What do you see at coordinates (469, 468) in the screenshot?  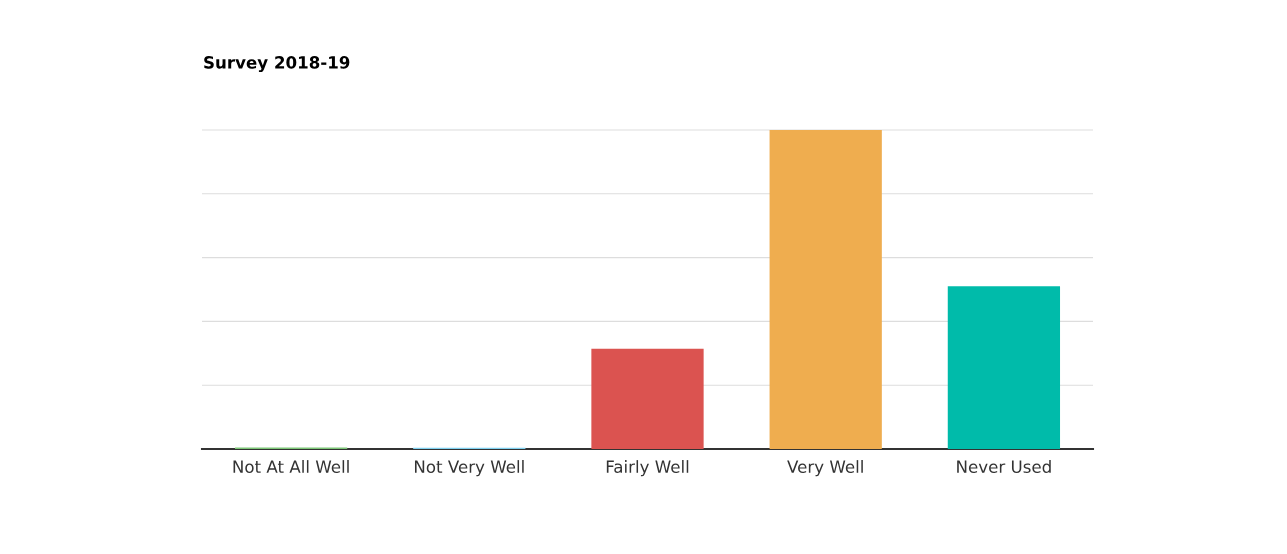 I see `x-tick-label: Not Very Well` at bounding box center [469, 468].